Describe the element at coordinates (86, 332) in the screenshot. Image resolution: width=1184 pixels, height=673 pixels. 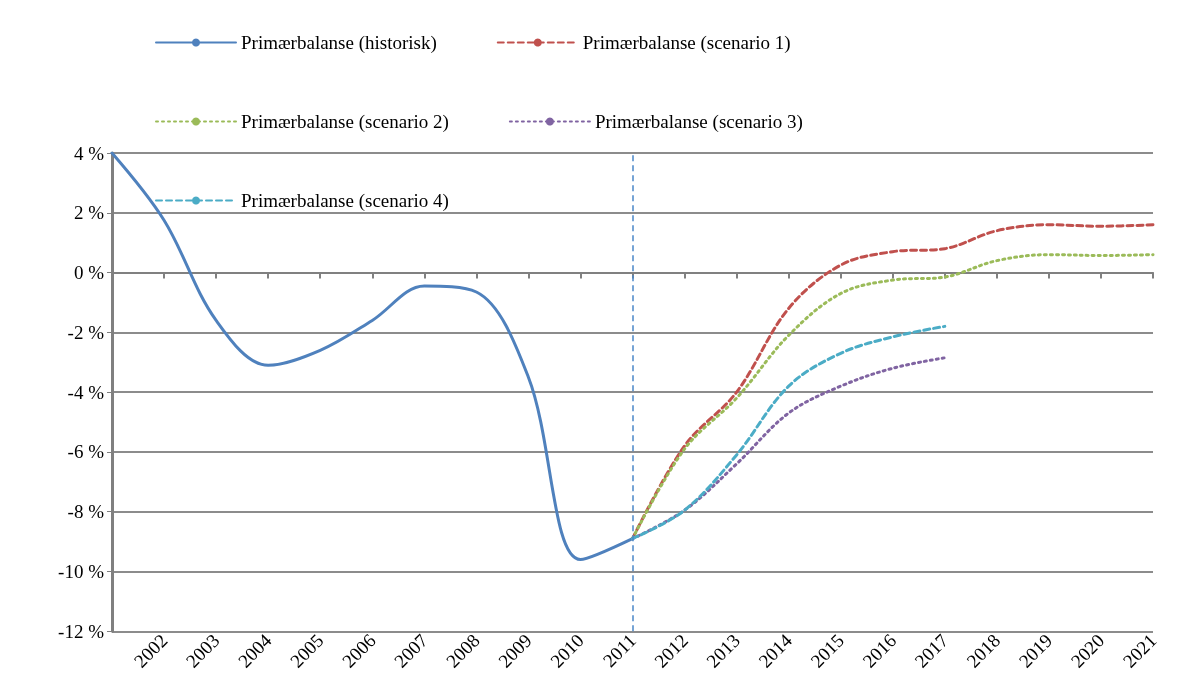
I see `y-tick-label: -2 %` at that location.